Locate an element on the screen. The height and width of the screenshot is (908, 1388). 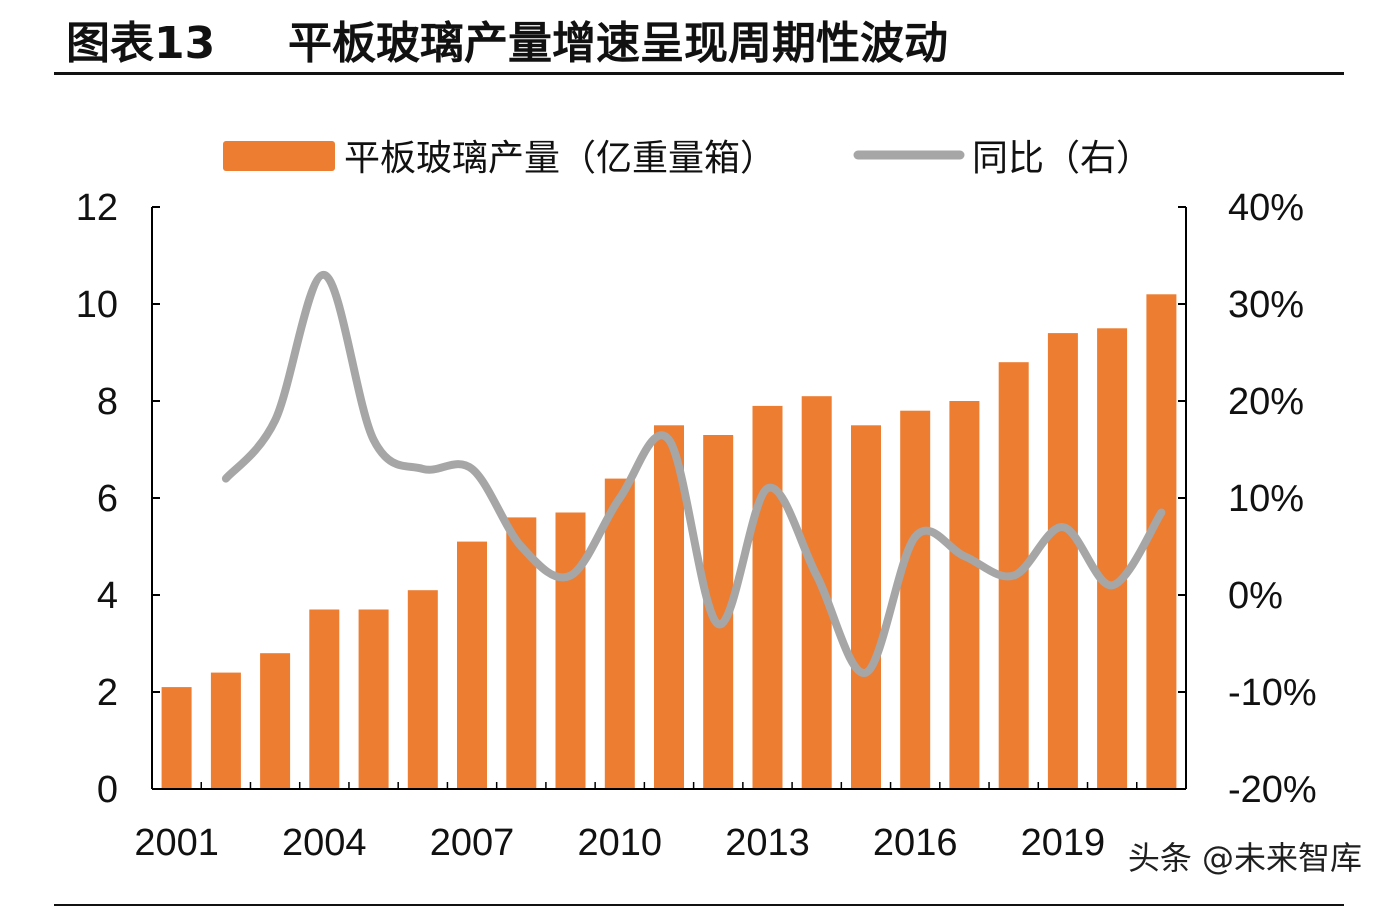
legend-swatch-production is located at coordinates (279, 156).